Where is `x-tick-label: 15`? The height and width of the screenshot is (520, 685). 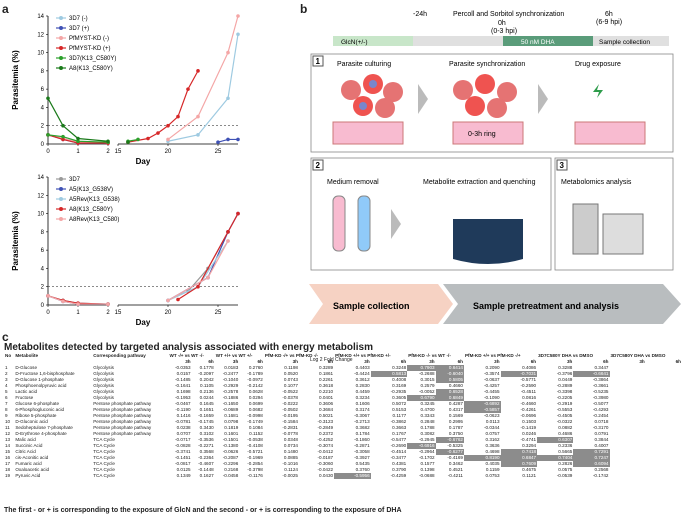 x-tick-label: 15 is located at coordinates (118, 313).